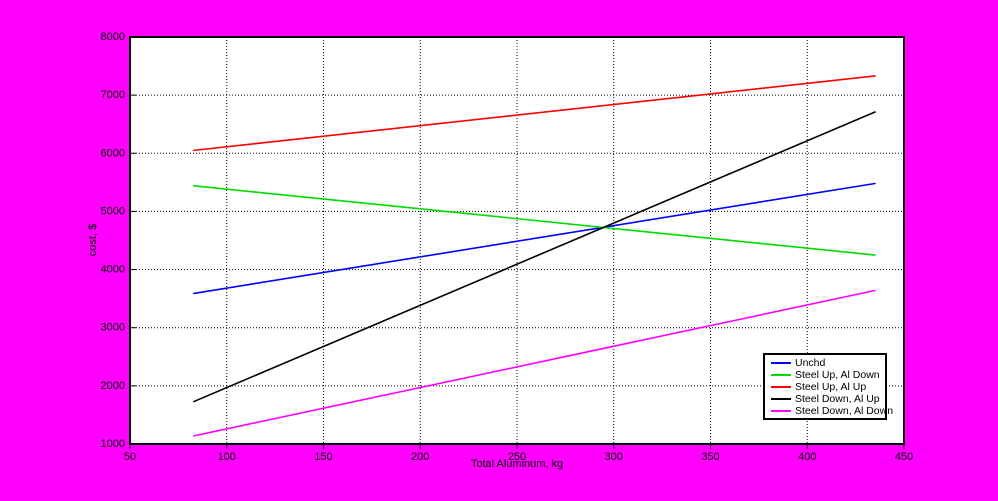 This screenshot has width=998, height=501. What do you see at coordinates (113, 95) in the screenshot?
I see `y-tick-label: 7000` at bounding box center [113, 95].